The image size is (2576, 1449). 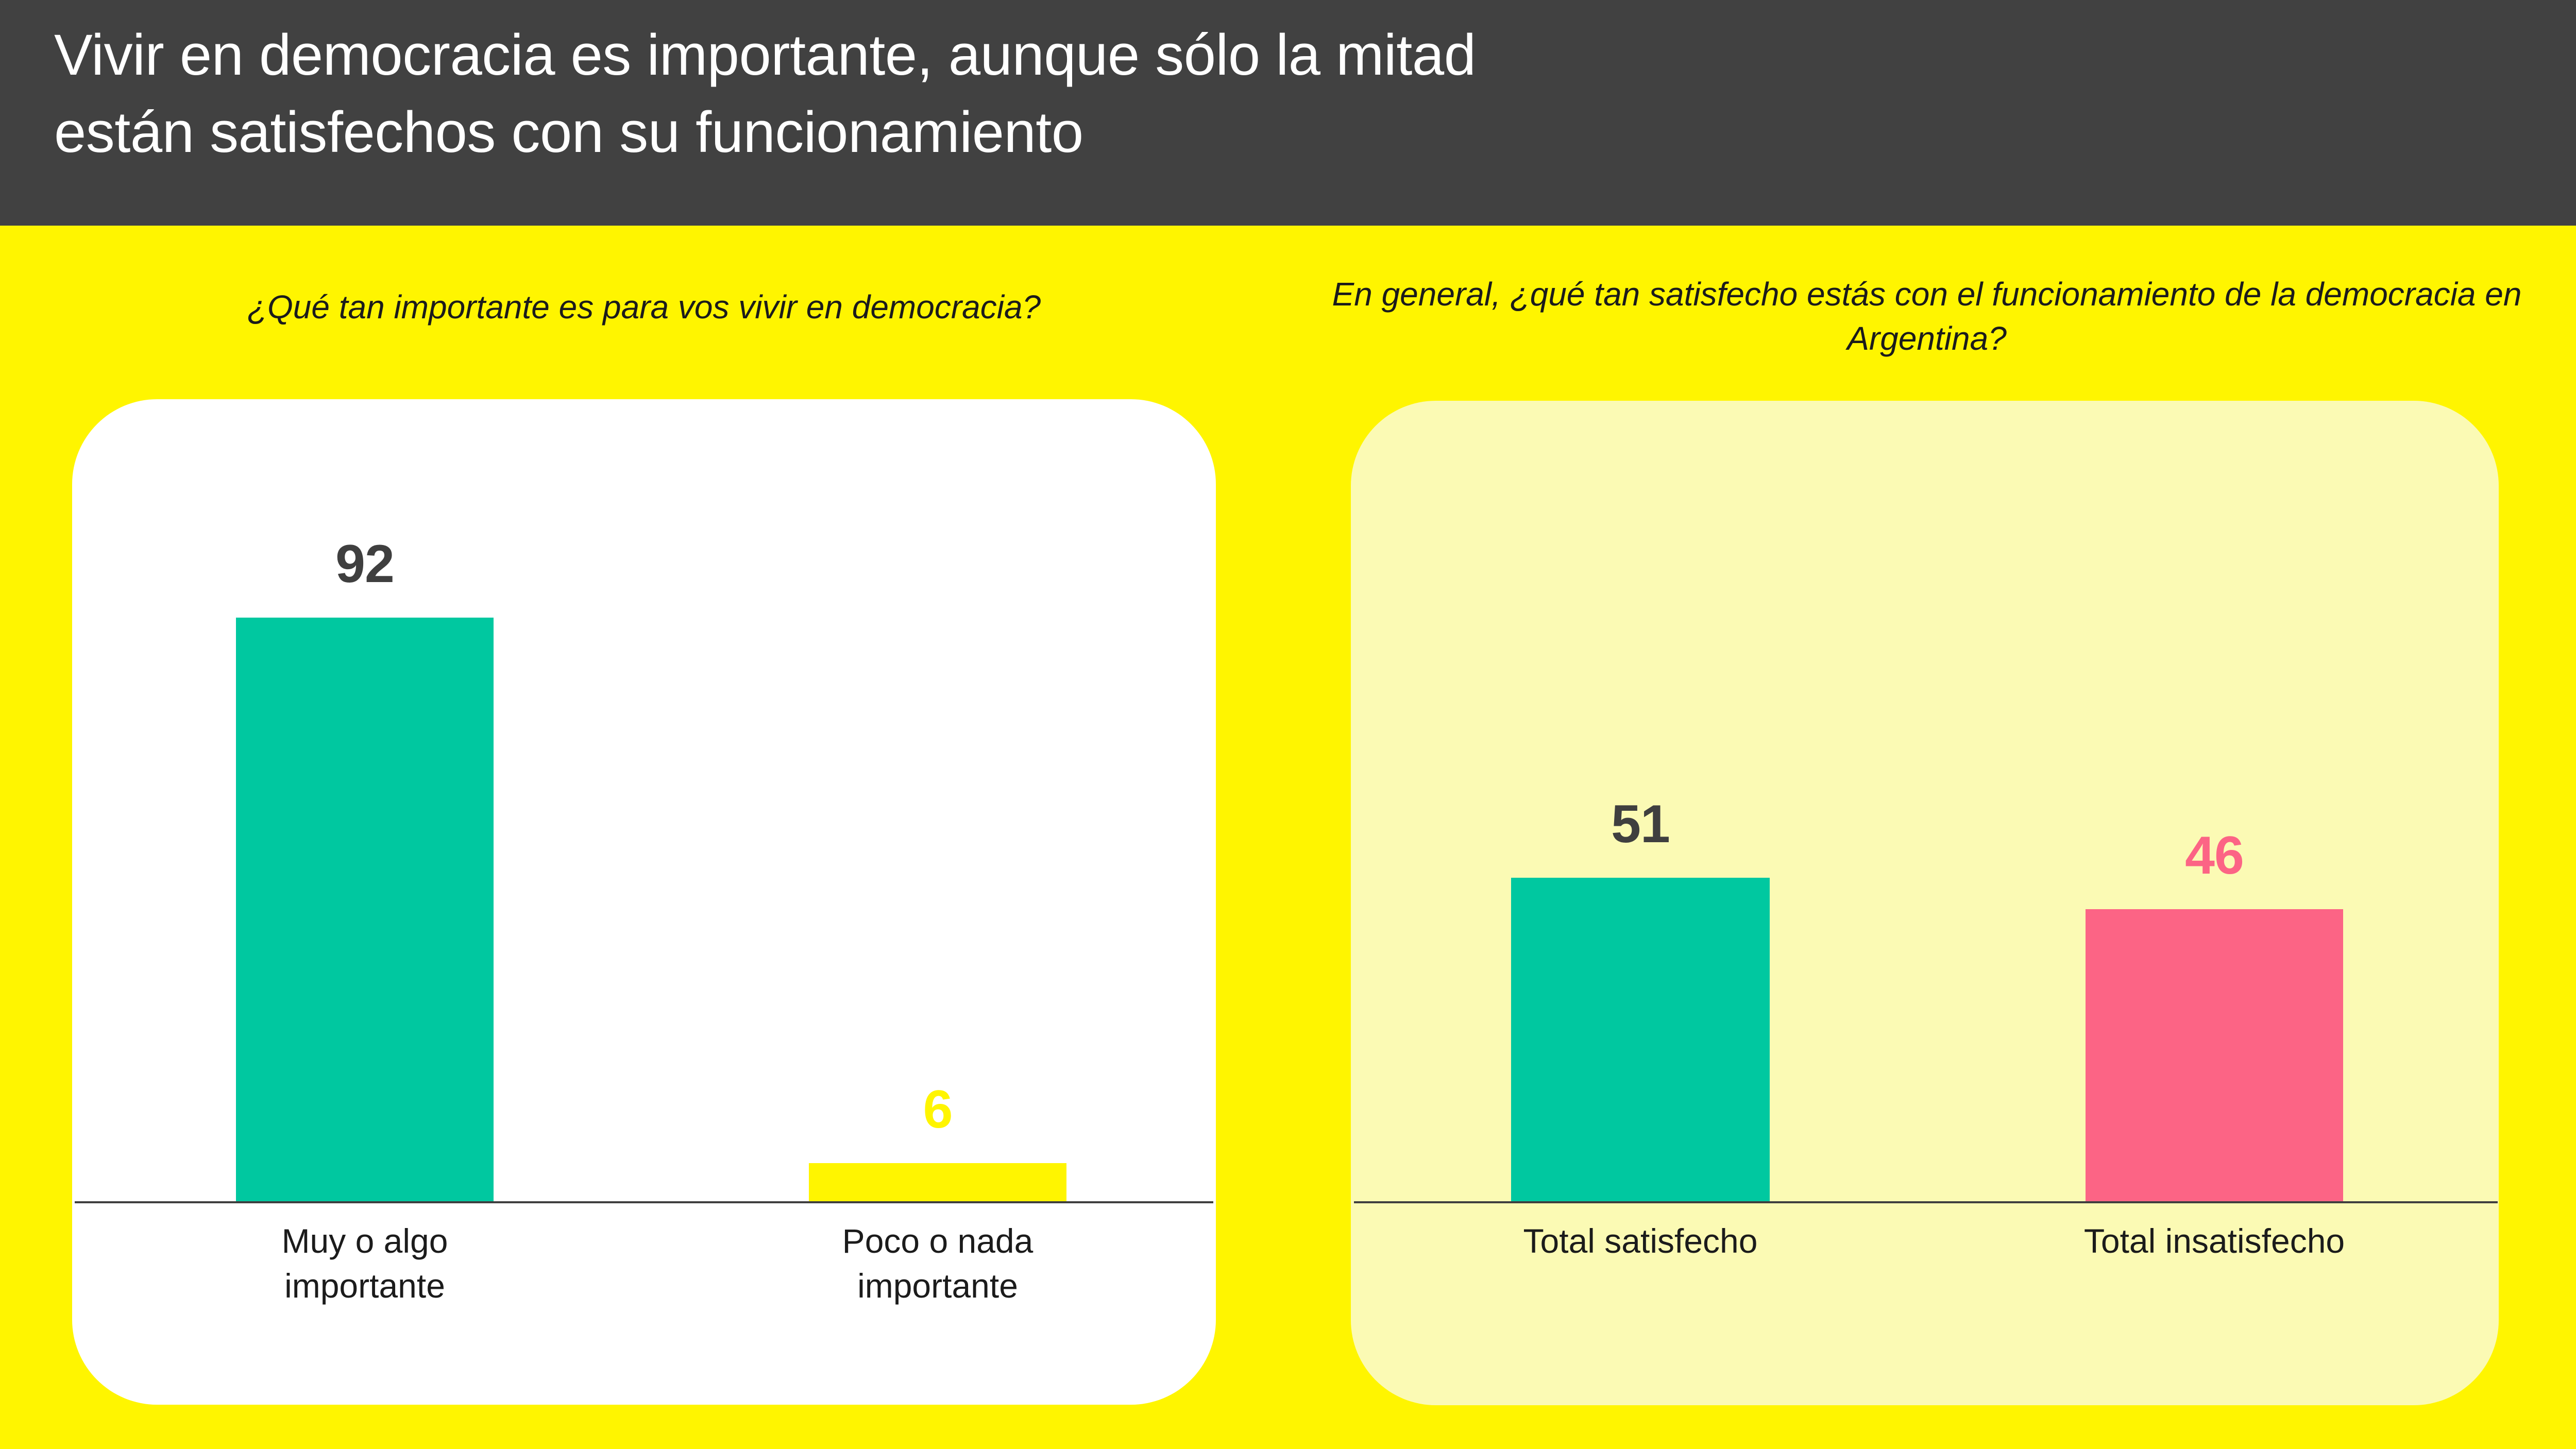 What do you see at coordinates (937, 1142) in the screenshot?
I see `bar-column-poco-o-nada-importante: 6` at bounding box center [937, 1142].